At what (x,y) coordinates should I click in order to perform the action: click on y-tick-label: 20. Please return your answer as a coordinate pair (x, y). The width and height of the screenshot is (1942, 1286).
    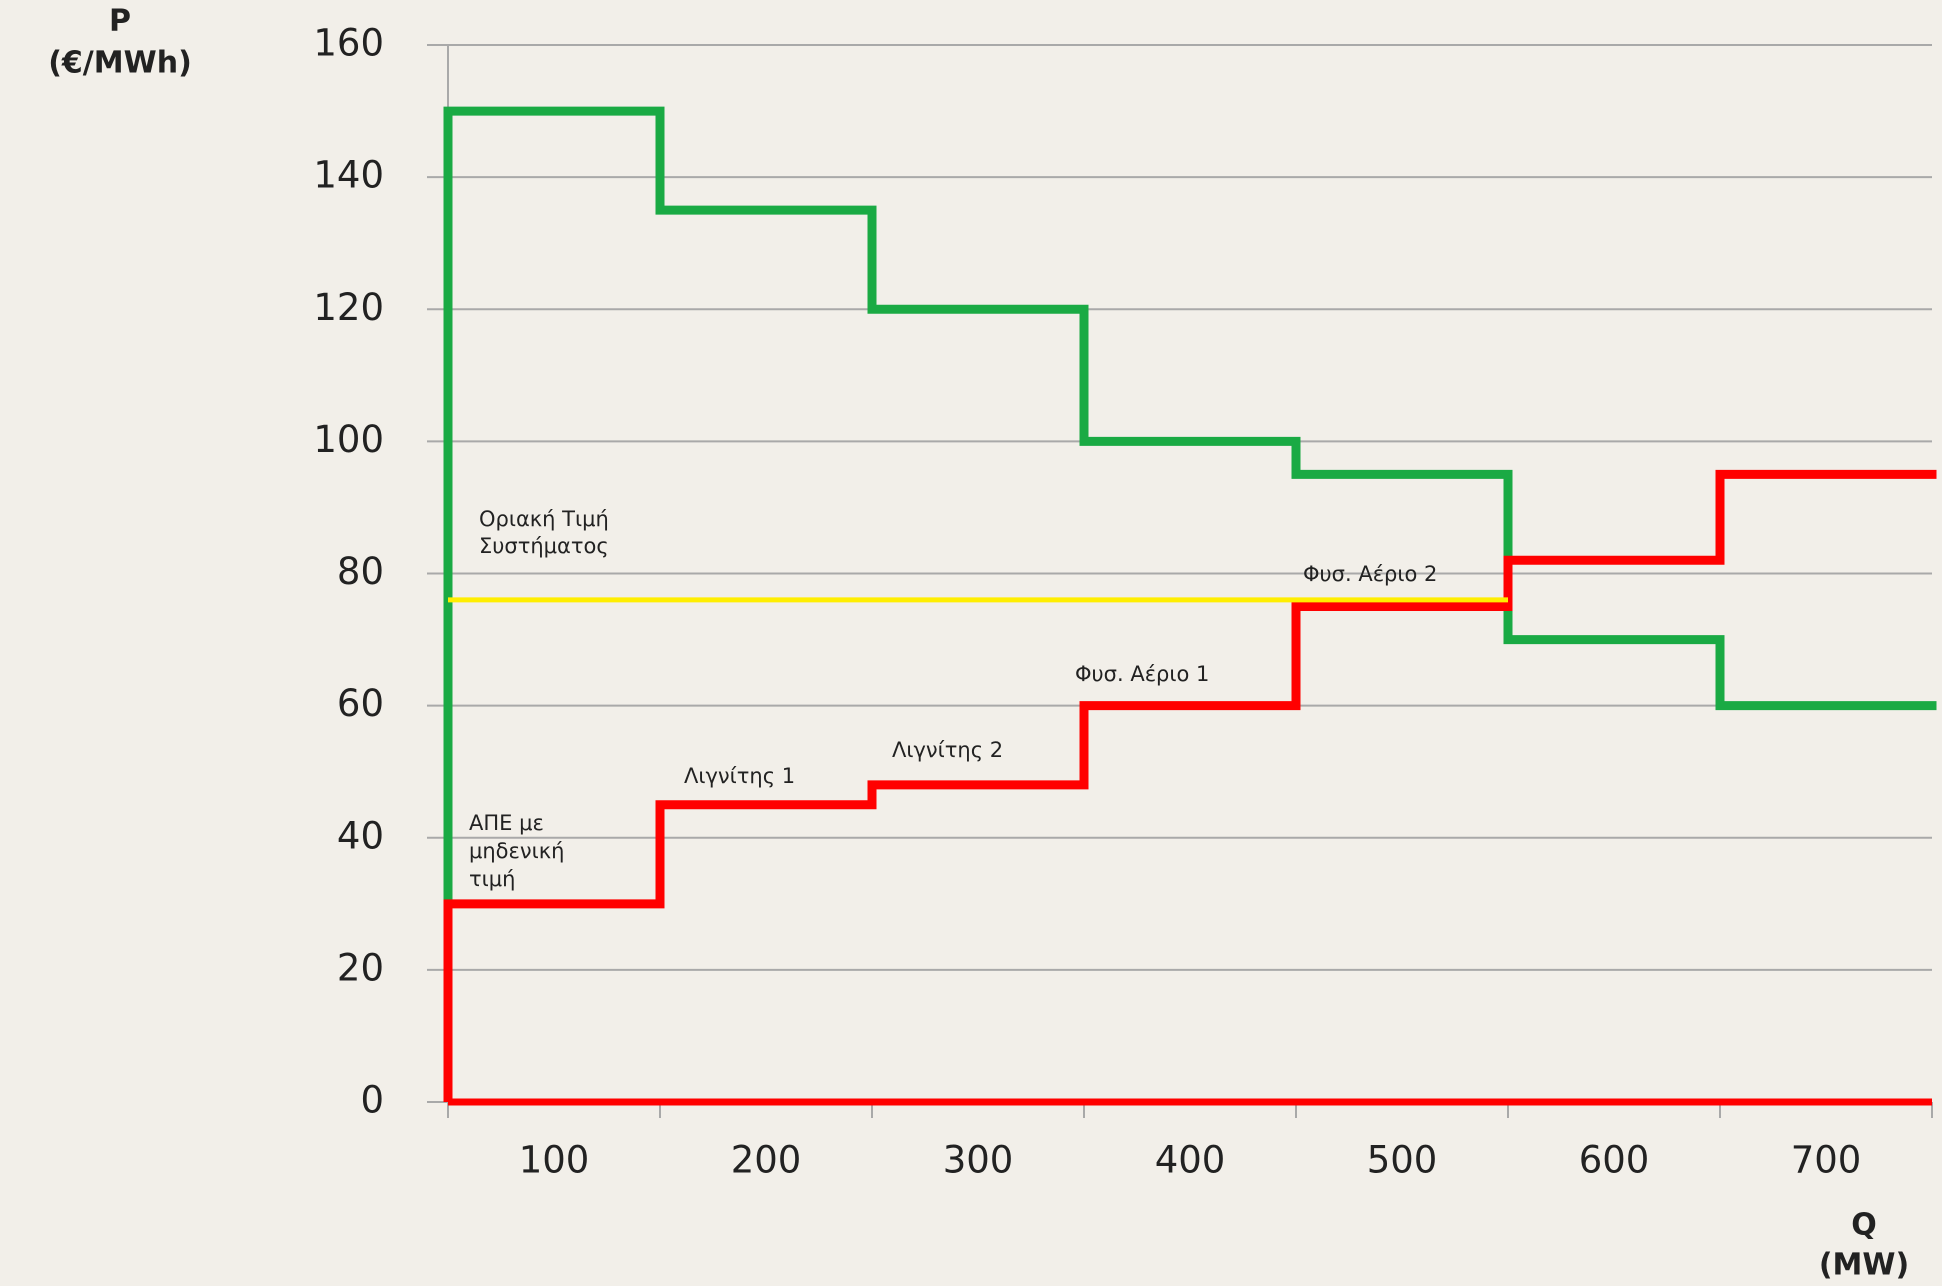
    Looking at the image, I should click on (360, 967).